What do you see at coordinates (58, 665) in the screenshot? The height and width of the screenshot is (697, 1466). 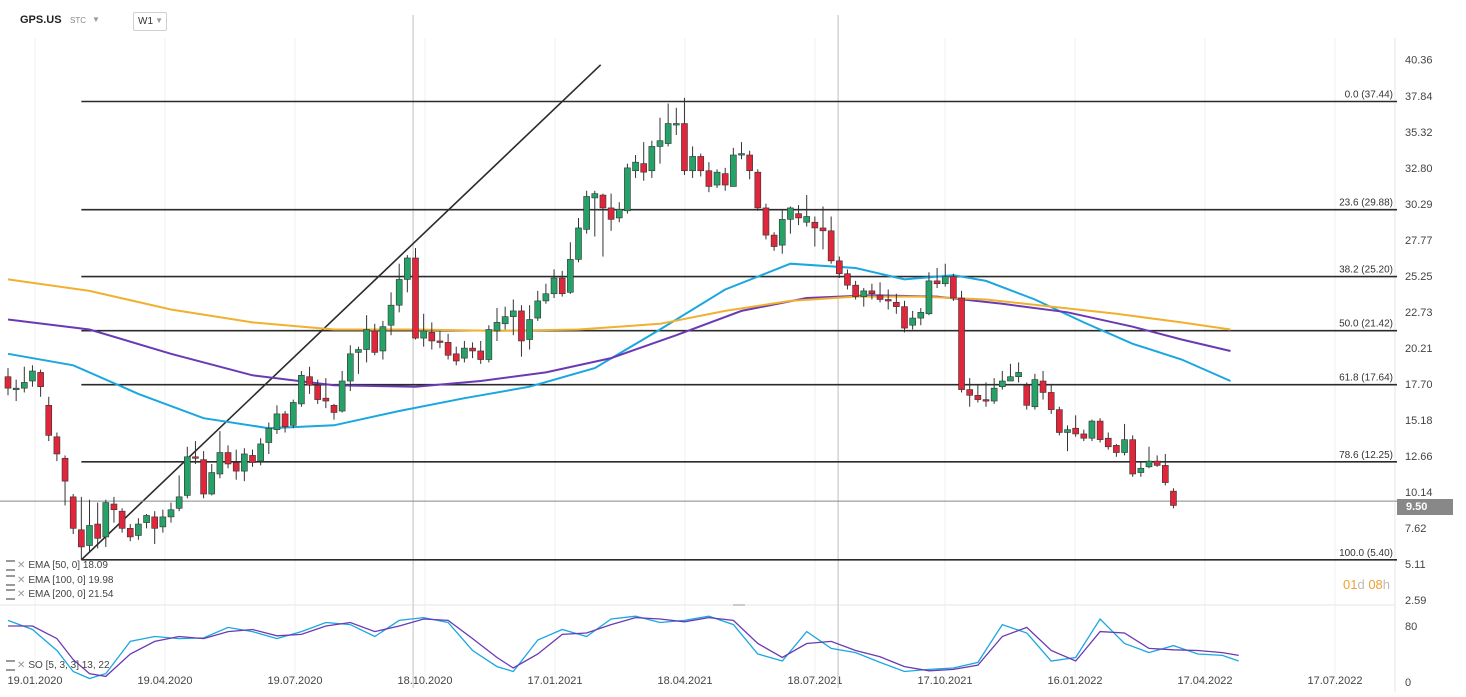 I see `legend-oscillator: ✕ SO [5, 3, 3] 13, 22` at bounding box center [58, 665].